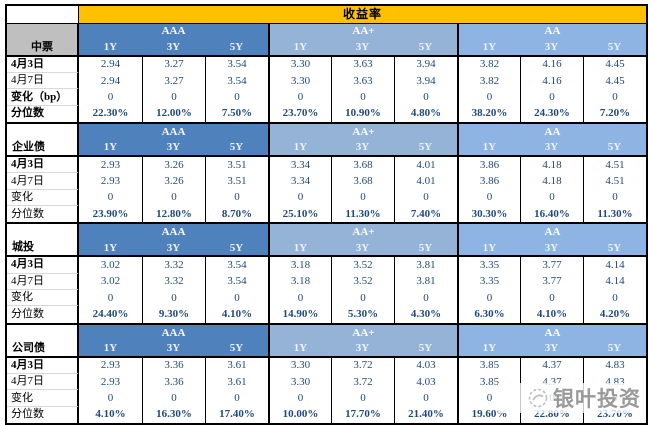 The width and height of the screenshot is (649, 425). What do you see at coordinates (299, 214) in the screenshot?
I see `value-cell: 25.10%` at bounding box center [299, 214].